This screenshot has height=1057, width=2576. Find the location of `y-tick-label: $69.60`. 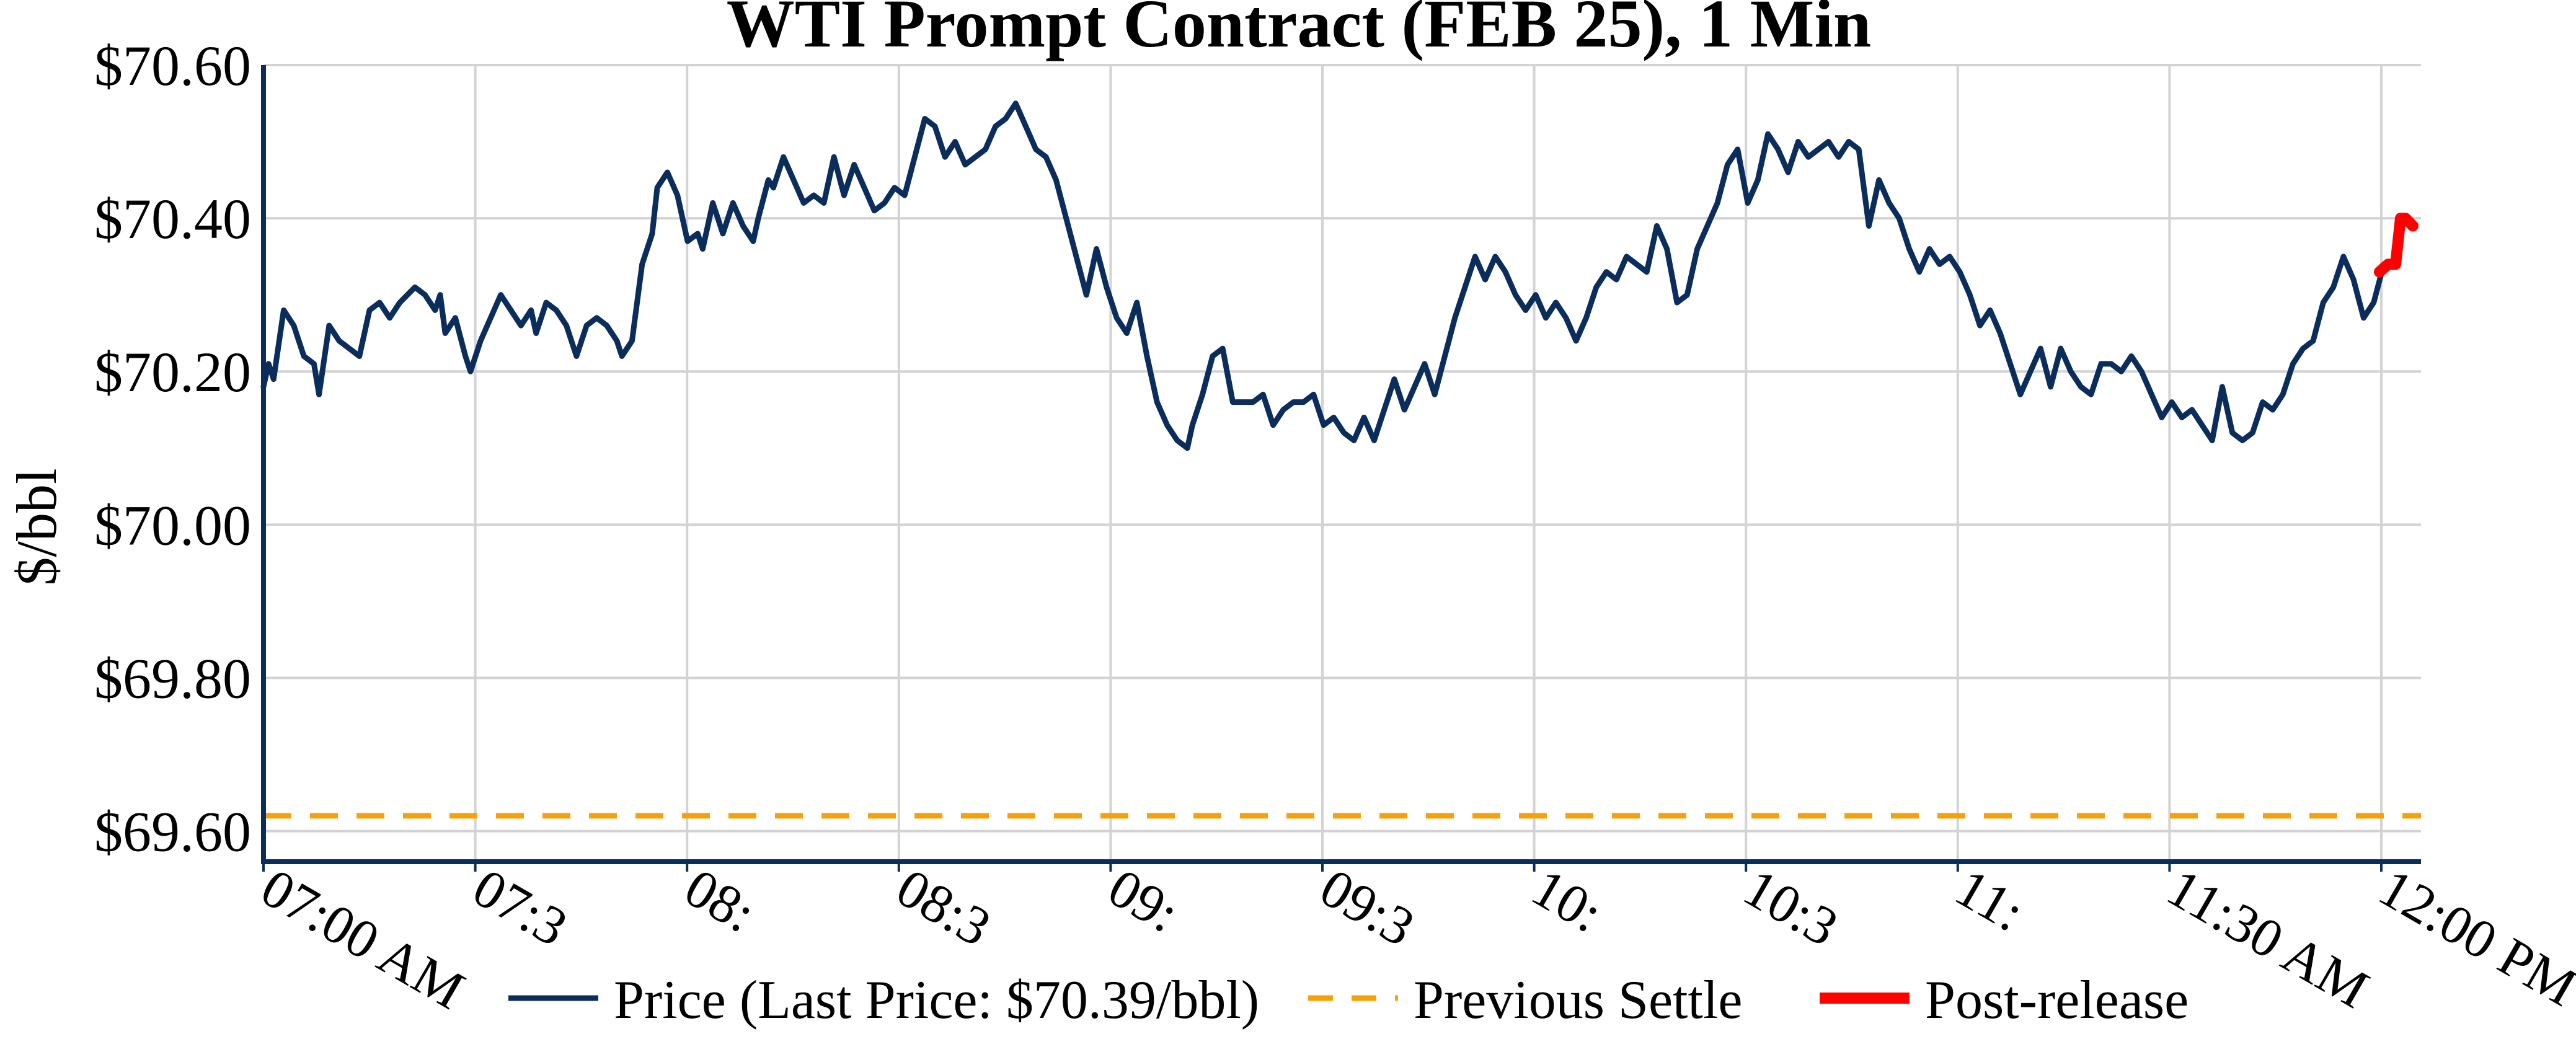

y-tick-label: $69.60 is located at coordinates (173, 832).